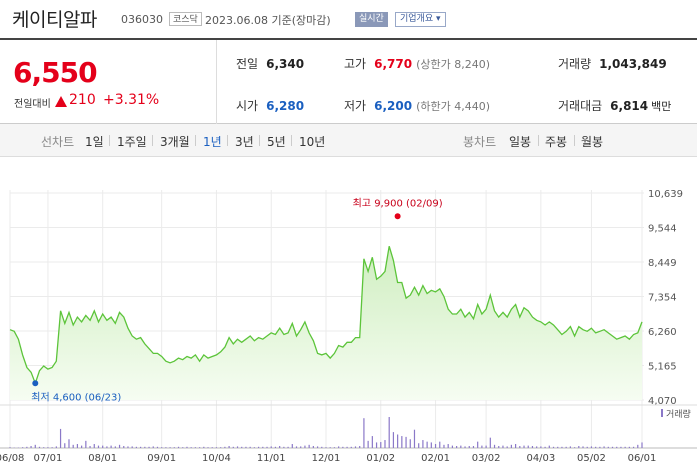 The width and height of the screenshot is (697, 469). Describe the element at coordinates (268, 20) in the screenshot. I see `base-date: 2023.06.08 기준(장마감)` at that location.